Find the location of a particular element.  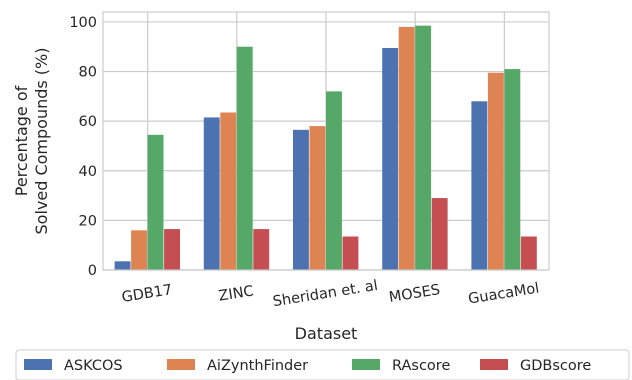

x-tick-label: GuacaMol is located at coordinates (503, 294).